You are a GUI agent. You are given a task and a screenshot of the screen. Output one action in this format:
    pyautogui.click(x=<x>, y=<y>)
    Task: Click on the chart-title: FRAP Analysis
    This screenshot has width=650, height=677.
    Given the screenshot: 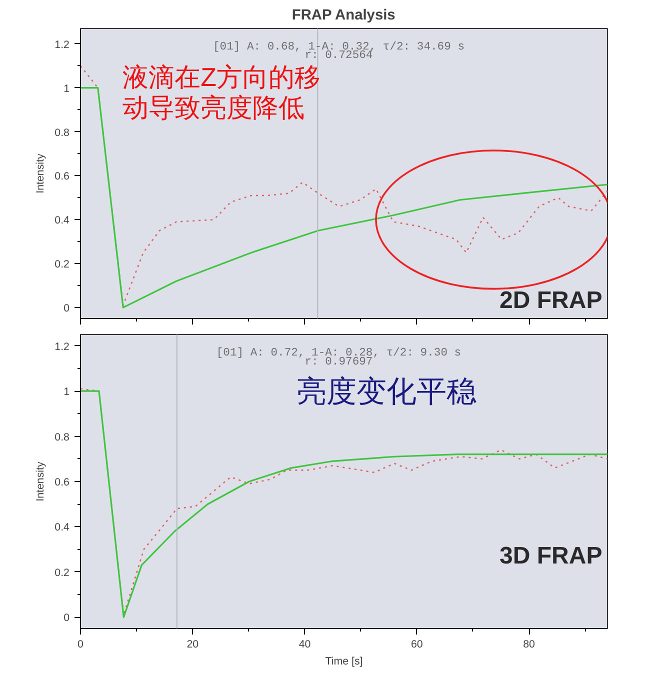 What is the action you would take?
    pyautogui.click(x=344, y=16)
    